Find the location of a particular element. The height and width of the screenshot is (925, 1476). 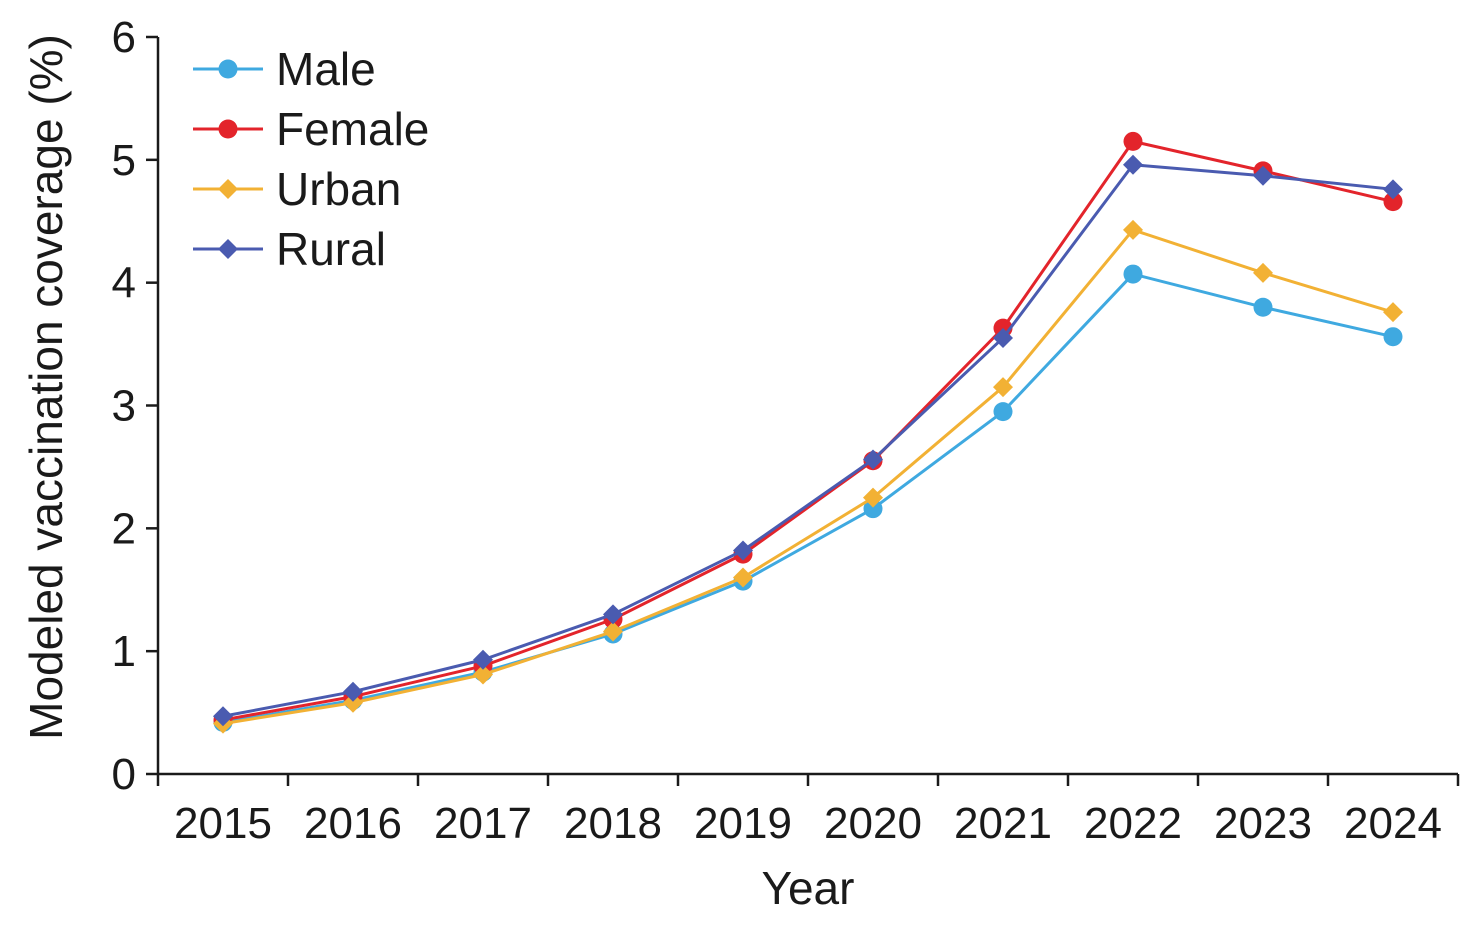

x-tick-label: 2023 is located at coordinates (1263, 823).